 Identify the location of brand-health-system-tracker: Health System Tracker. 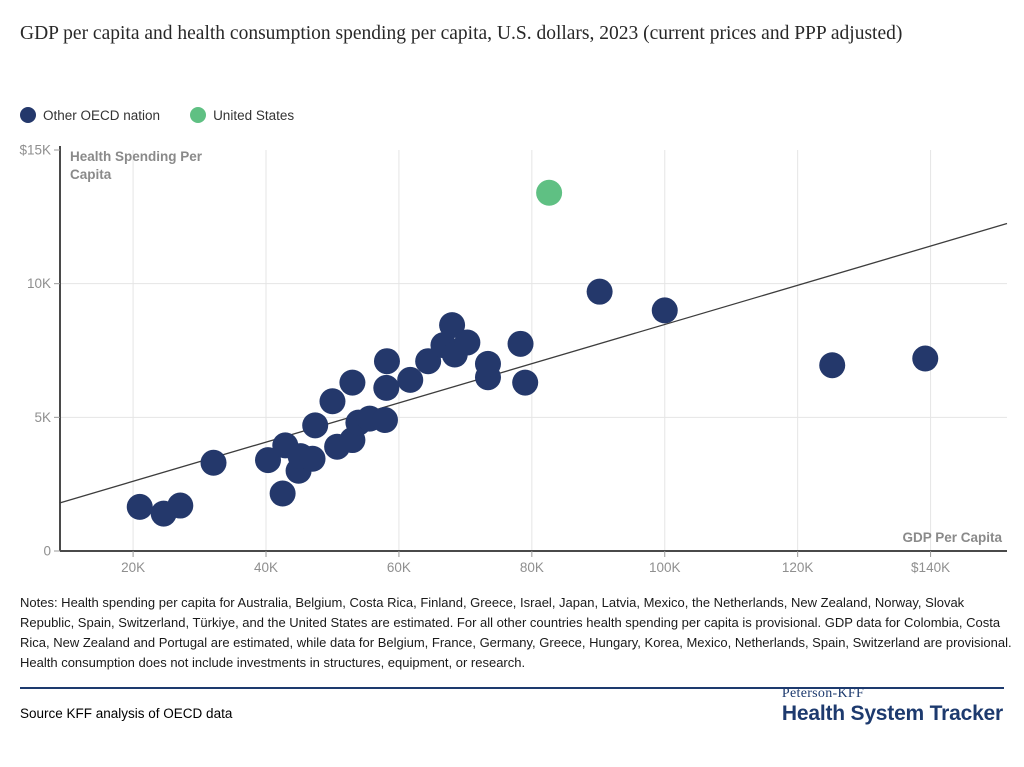
(892, 713).